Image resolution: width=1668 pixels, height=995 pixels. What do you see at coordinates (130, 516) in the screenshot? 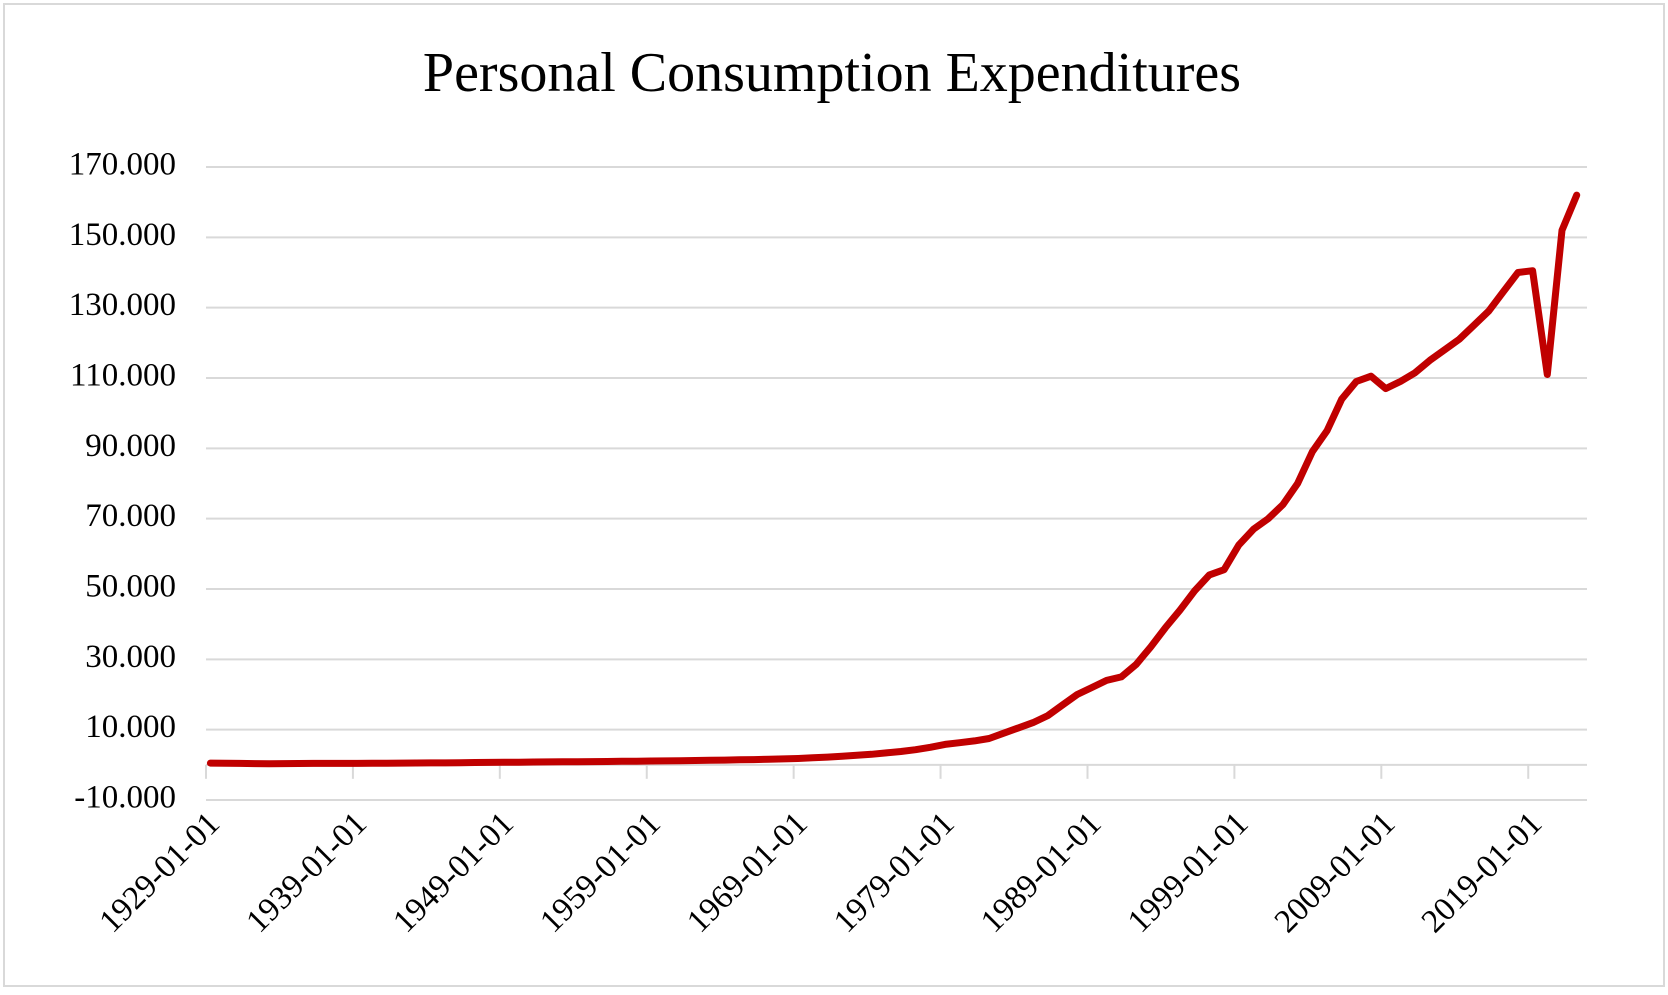
I see `y-tick-label: 70.000` at bounding box center [130, 516].